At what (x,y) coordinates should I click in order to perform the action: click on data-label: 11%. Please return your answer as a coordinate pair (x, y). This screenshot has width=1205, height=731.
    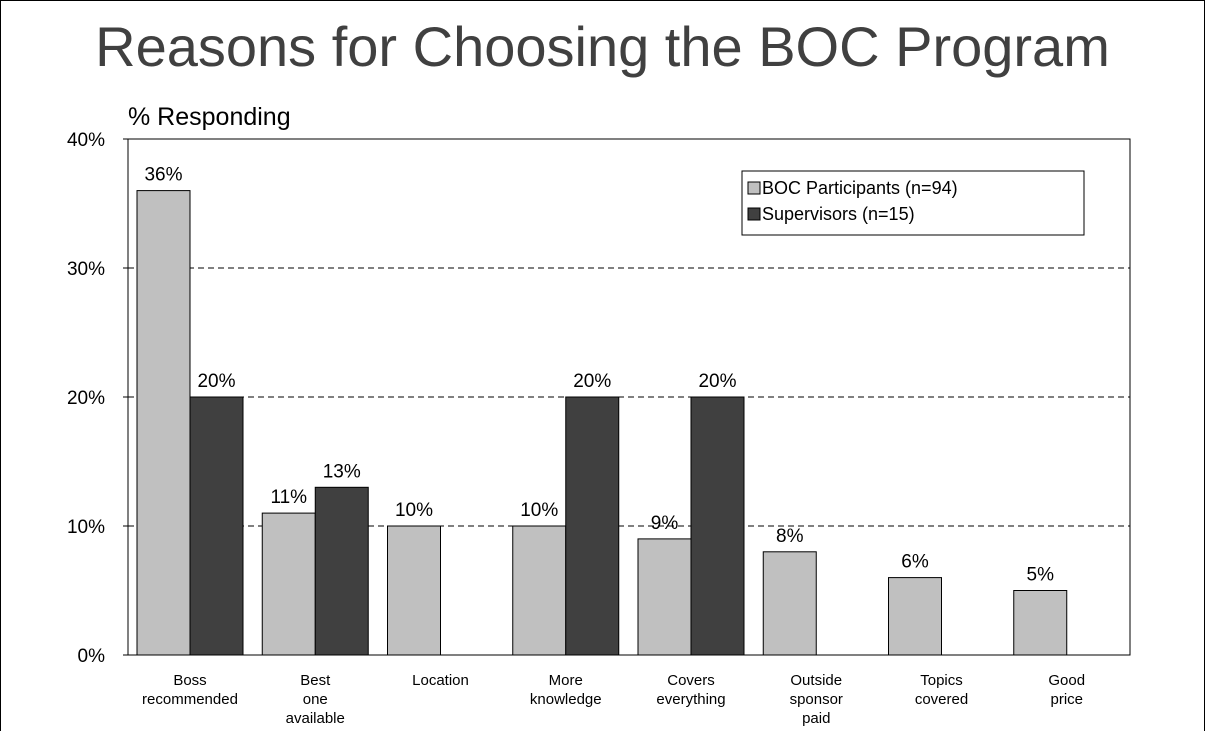
    Looking at the image, I should click on (288, 497).